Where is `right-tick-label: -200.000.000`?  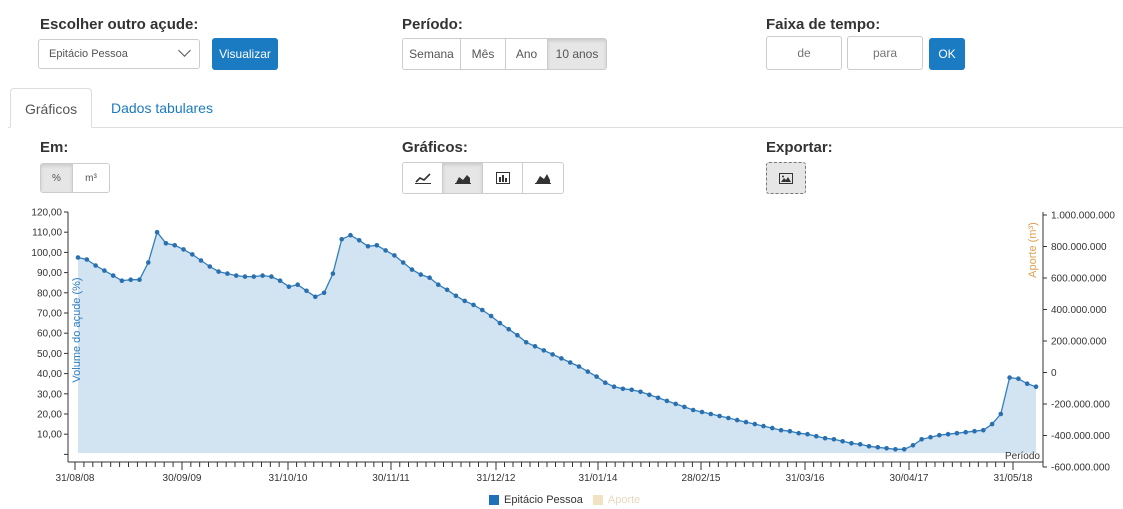
right-tick-label: -200.000.000 is located at coordinates (1080, 405).